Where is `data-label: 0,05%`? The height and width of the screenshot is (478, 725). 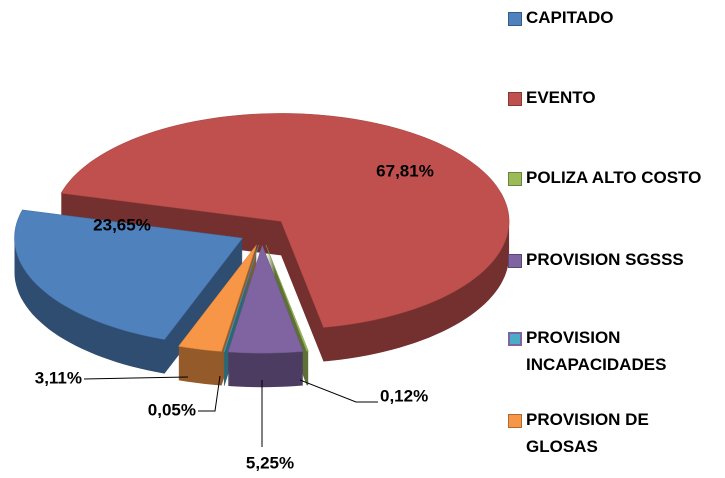 data-label: 0,05% is located at coordinates (172, 409).